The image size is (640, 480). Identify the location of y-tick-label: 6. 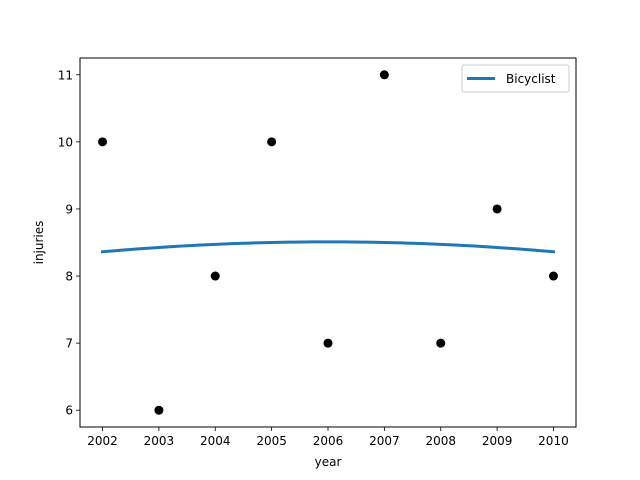
(69, 411).